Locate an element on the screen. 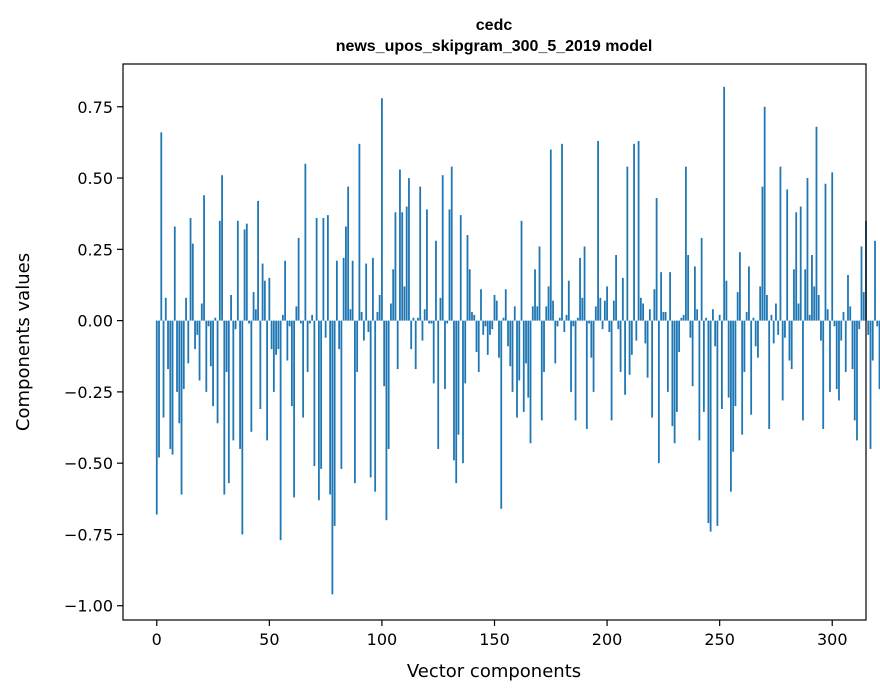 The image size is (880, 696). x-tick-label: 150 is located at coordinates (494, 639).